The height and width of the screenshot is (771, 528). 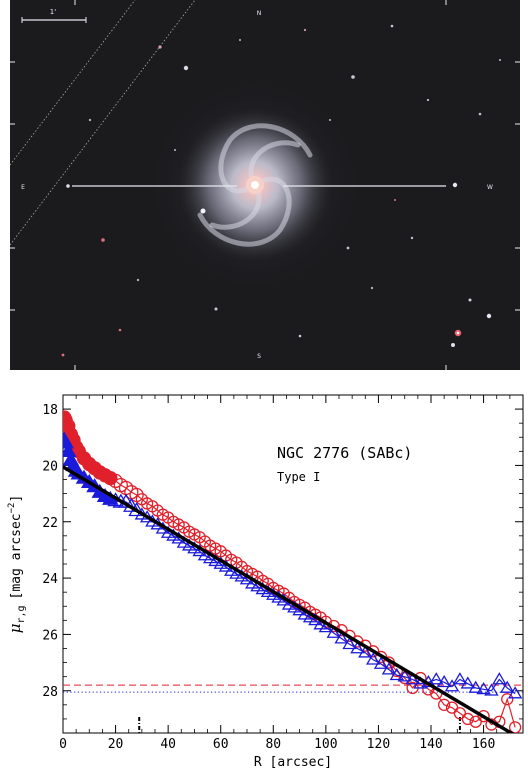 What do you see at coordinates (273, 744) in the screenshot?
I see `x-tick-label: 80` at bounding box center [273, 744].